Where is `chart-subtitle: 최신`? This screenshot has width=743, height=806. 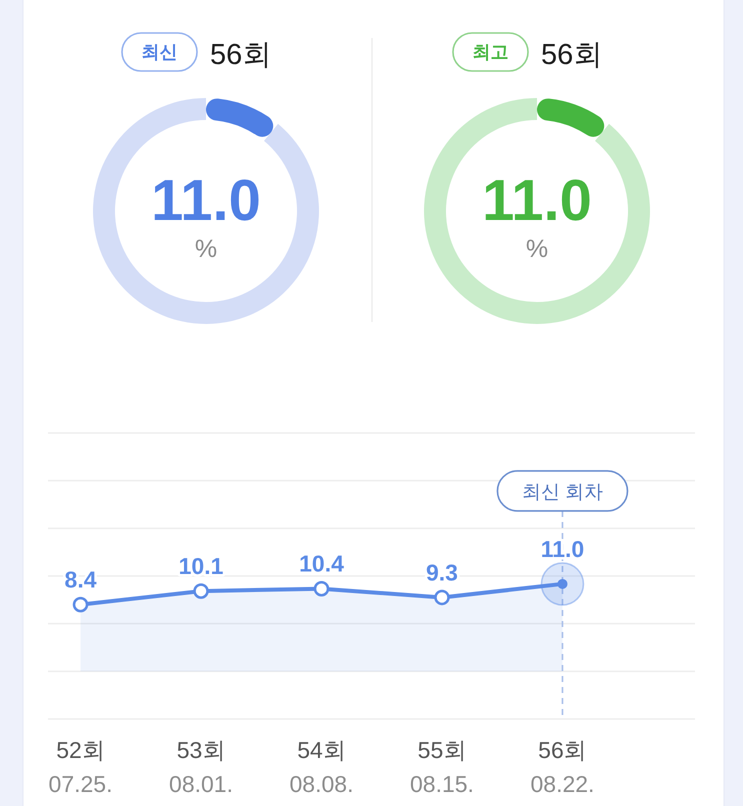 chart-subtitle: 최신 is located at coordinates (160, 52).